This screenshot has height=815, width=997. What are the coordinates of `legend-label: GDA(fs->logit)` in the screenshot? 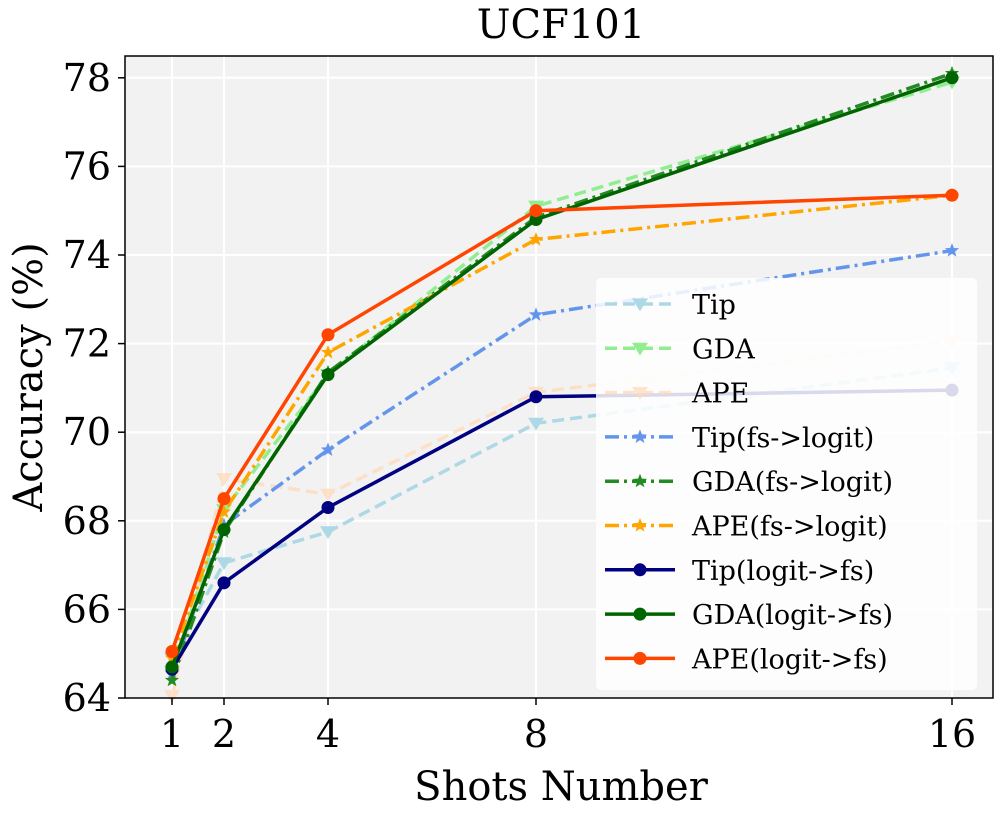 It's located at (792, 482).